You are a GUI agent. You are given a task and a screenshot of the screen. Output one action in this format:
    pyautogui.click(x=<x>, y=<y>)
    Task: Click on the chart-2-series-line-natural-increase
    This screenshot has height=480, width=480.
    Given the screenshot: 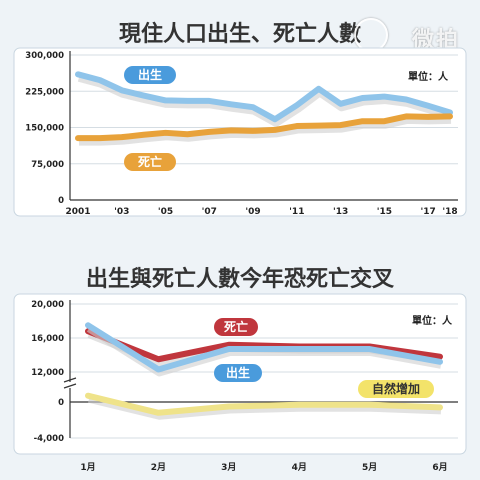 What is the action you would take?
    pyautogui.click(x=264, y=404)
    